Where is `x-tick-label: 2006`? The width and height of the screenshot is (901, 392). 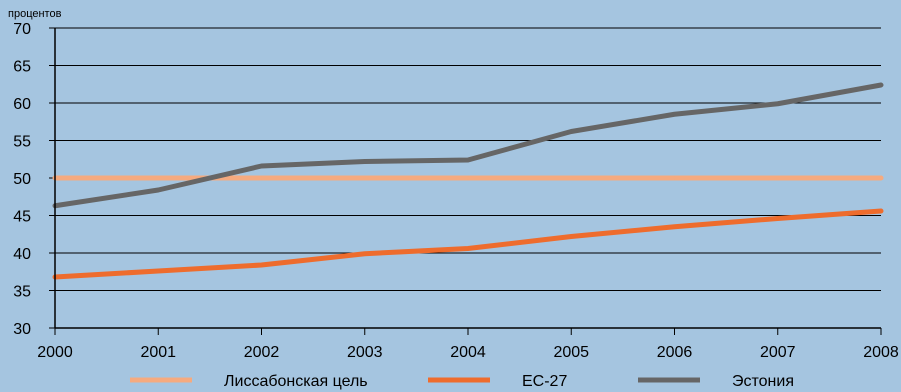 x-tick-label: 2006 is located at coordinates (675, 352).